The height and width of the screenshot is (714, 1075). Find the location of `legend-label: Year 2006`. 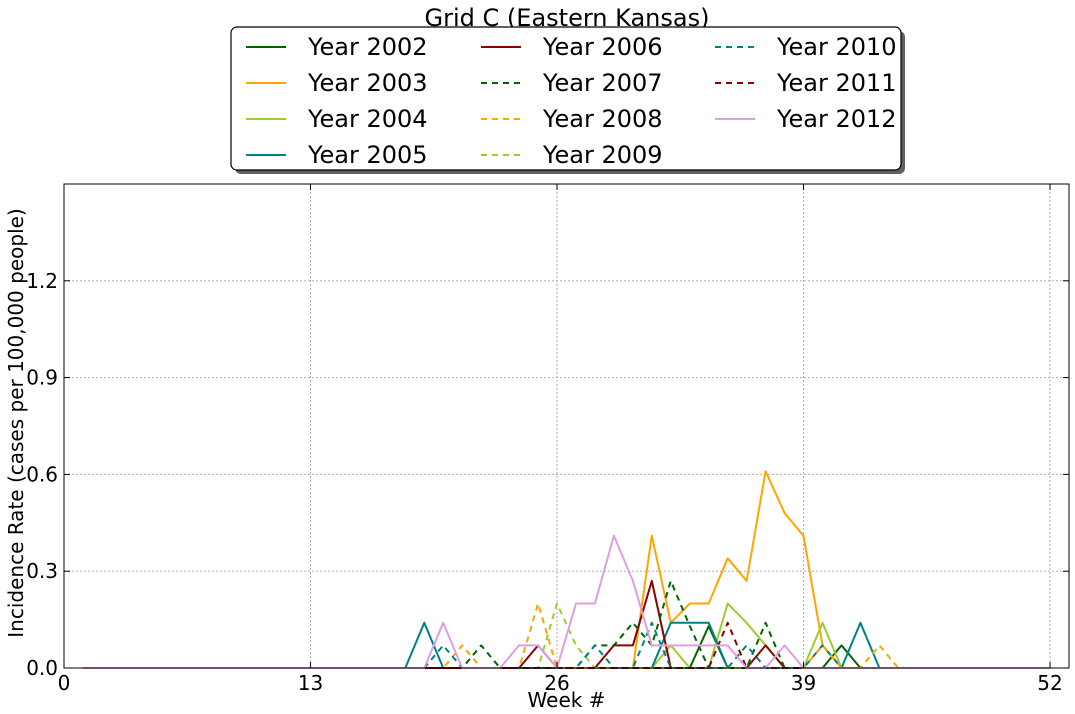

legend-label: Year 2006 is located at coordinates (602, 47).